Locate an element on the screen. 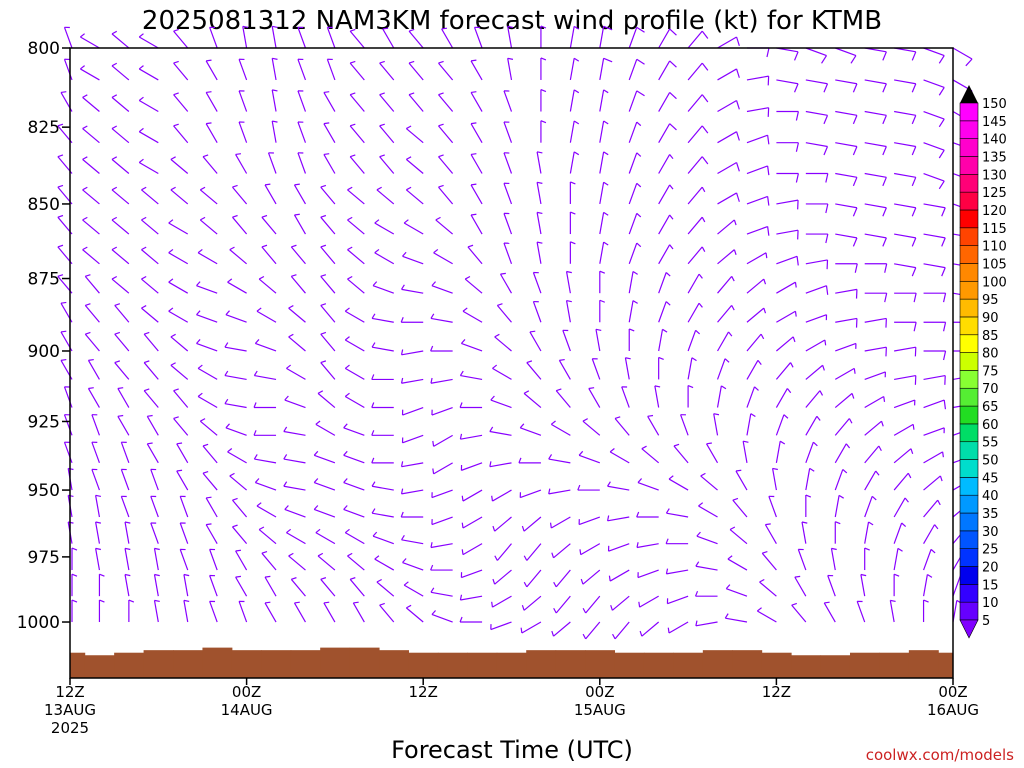 Image resolution: width=1024 pixels, height=768 pixels. colorbar-label: 110 is located at coordinates (994, 247).